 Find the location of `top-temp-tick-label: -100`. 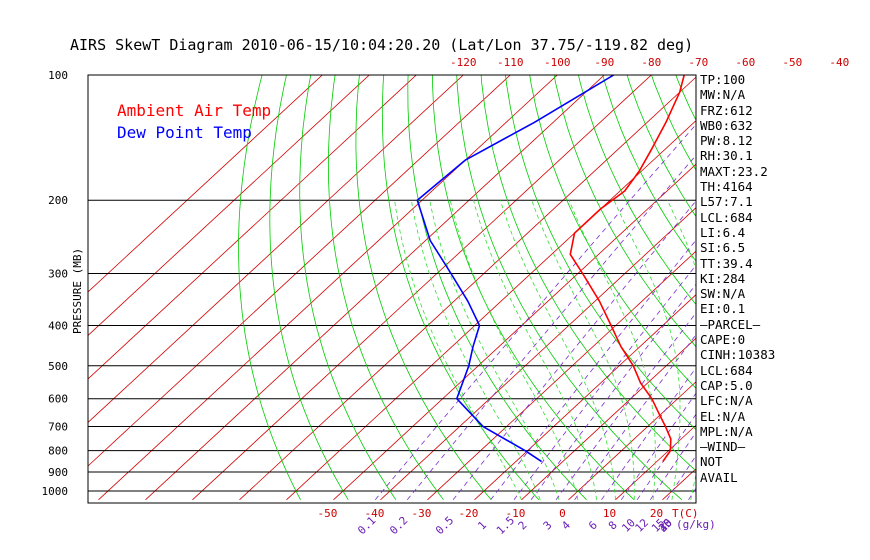

top-temp-tick-label: -100 is located at coordinates (557, 62).